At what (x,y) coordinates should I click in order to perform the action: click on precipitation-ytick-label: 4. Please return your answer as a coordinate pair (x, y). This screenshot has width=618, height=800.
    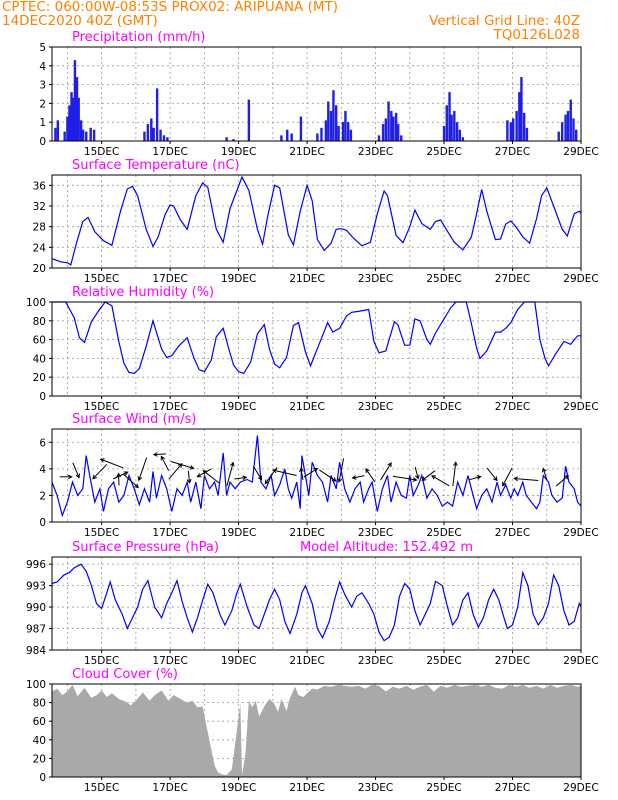
    Looking at the image, I should click on (42, 67).